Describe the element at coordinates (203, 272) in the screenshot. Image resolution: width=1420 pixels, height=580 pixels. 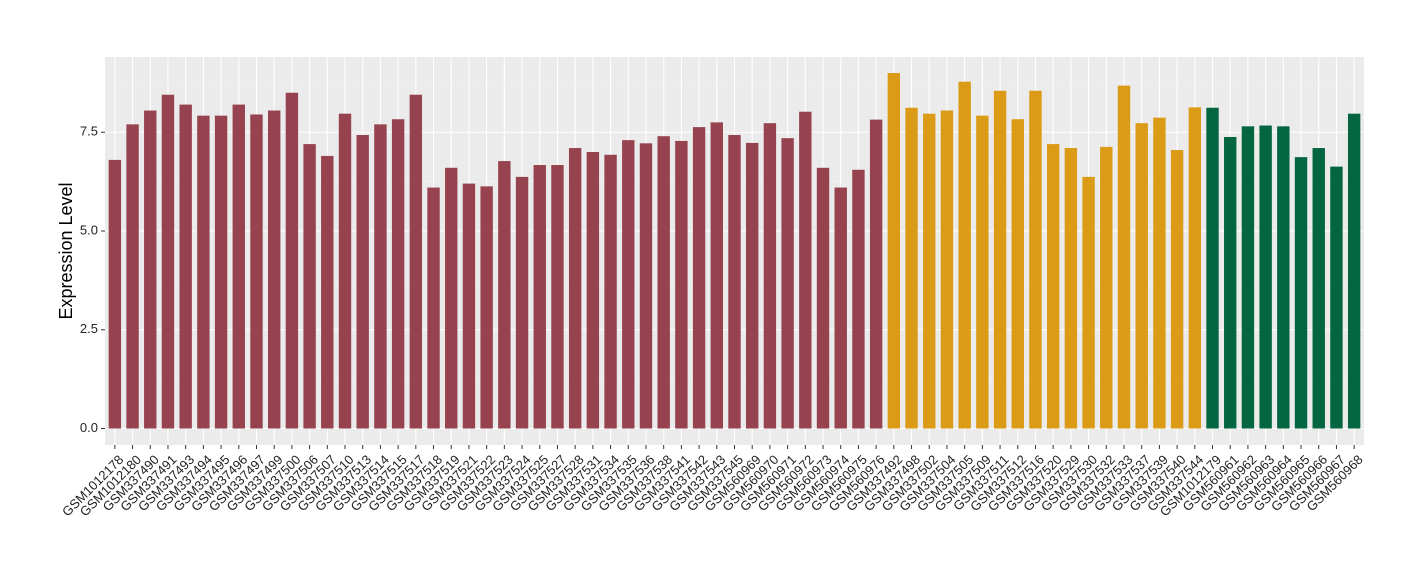
I see `bar-GSM337494` at that location.